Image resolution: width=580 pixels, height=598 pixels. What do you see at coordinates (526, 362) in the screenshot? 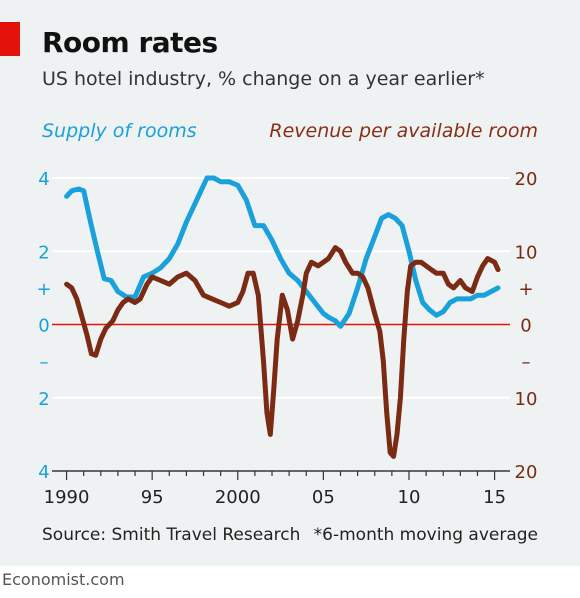
I see `right-tick-label: –` at bounding box center [526, 362].